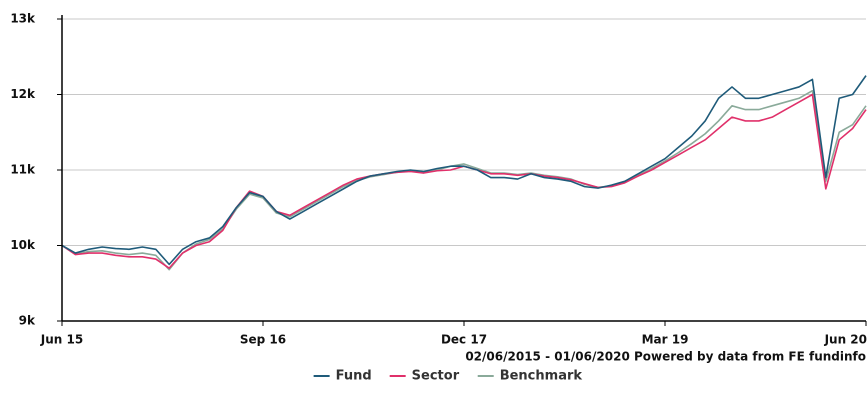 The width and height of the screenshot is (868, 409). Describe the element at coordinates (464, 340) in the screenshot. I see `x-tick-label: Dec 17` at that location.